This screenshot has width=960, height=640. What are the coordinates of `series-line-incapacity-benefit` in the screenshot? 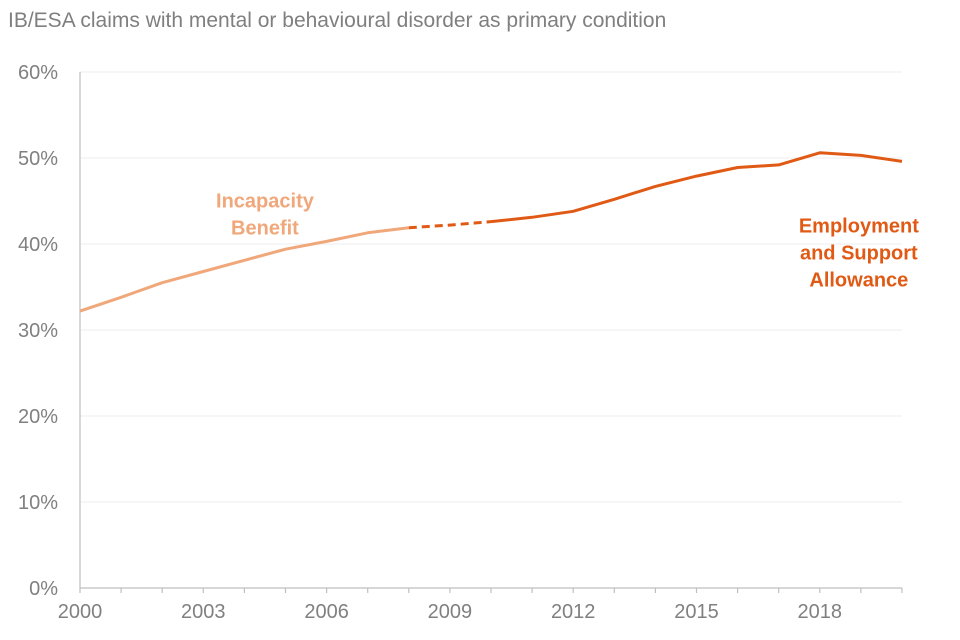 It's located at (244, 269).